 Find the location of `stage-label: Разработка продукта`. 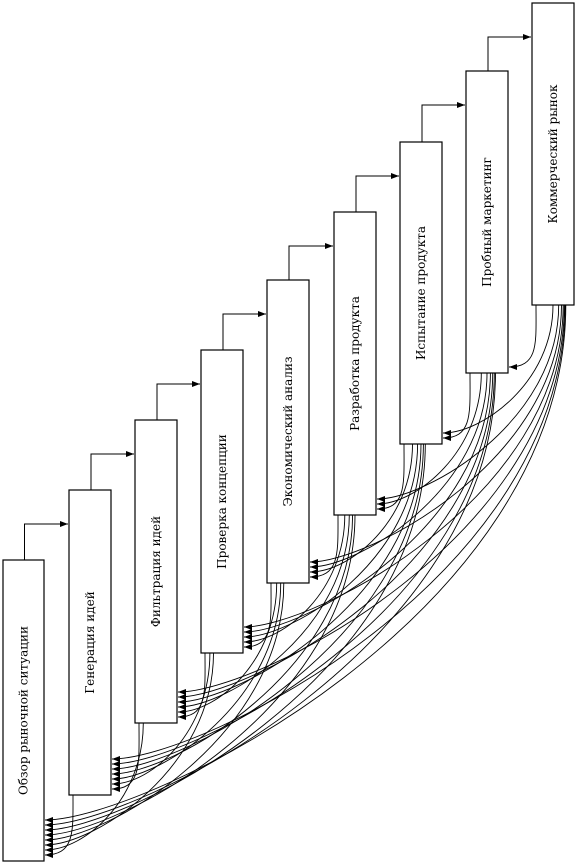

stage-label: Разработка продукта is located at coordinates (355, 363).